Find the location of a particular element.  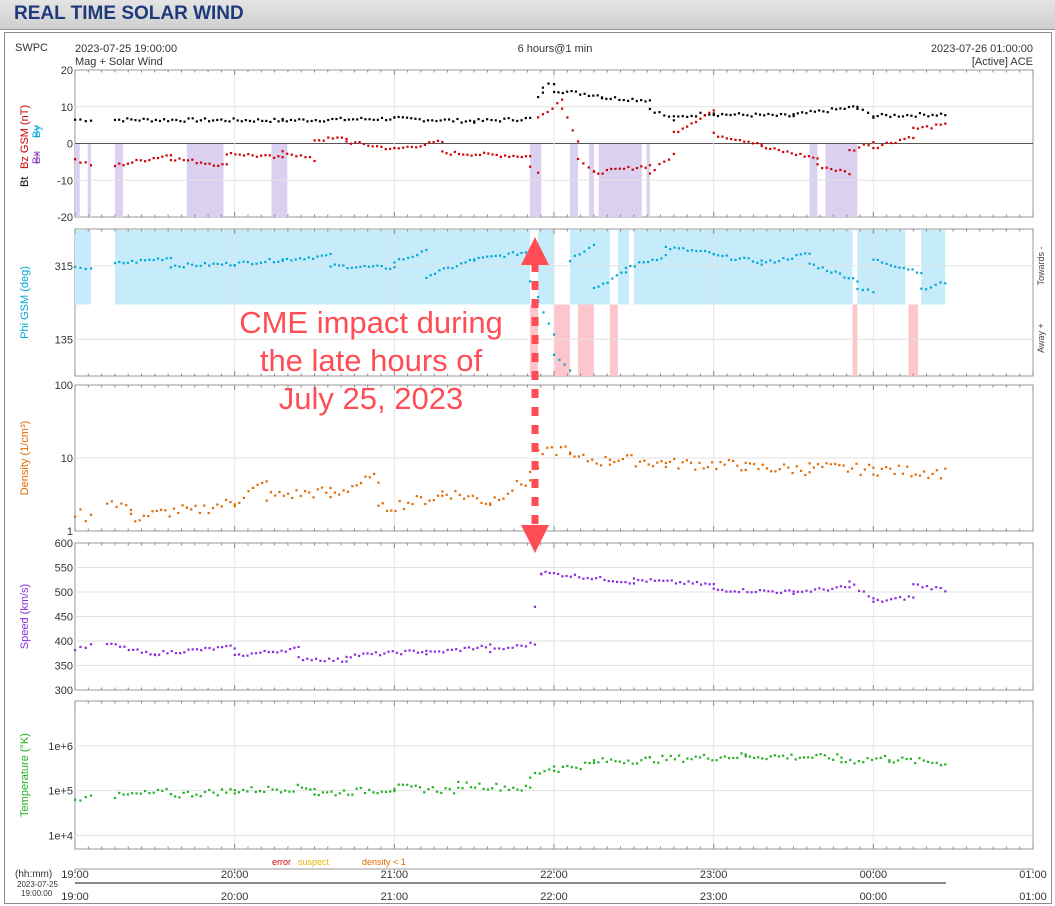

subtitle-label: Mag + Solar Wind is located at coordinates (119, 62).